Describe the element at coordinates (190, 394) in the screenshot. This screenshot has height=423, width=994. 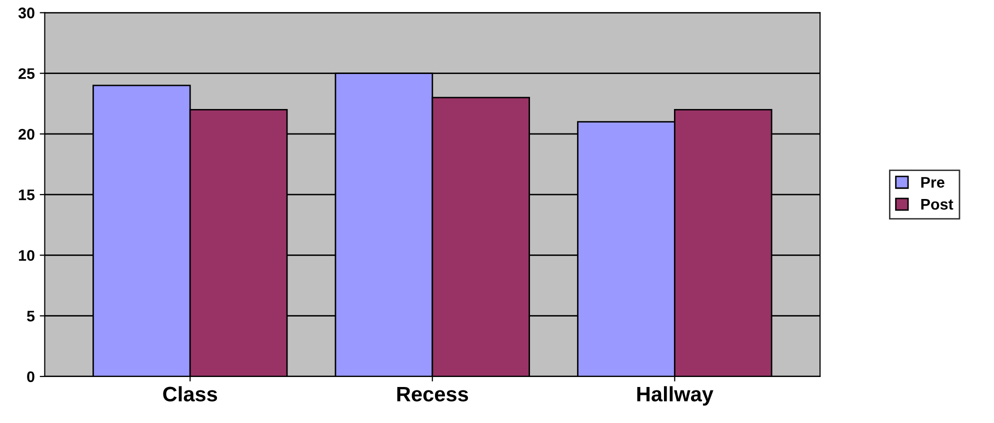
I see `x-tick-label: Class` at that location.